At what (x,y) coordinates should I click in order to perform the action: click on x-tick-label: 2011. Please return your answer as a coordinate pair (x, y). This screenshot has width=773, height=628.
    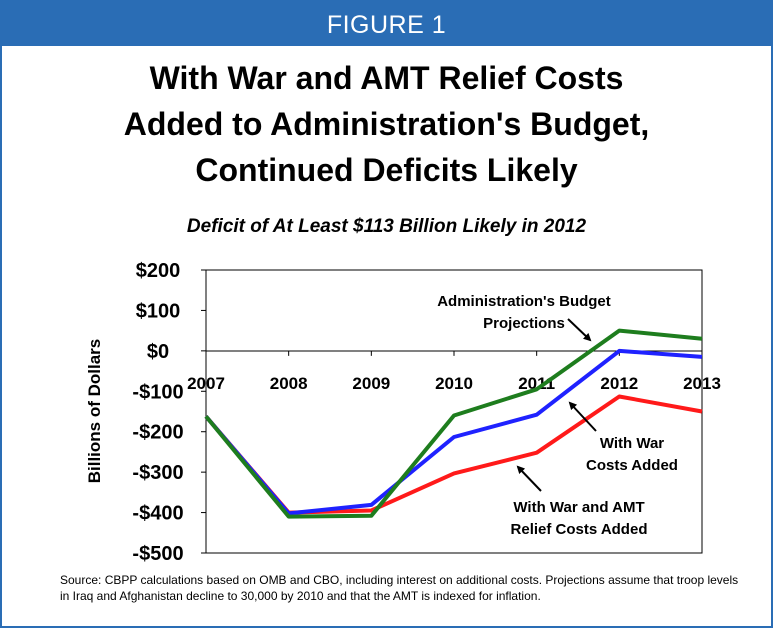
    Looking at the image, I should click on (536, 383).